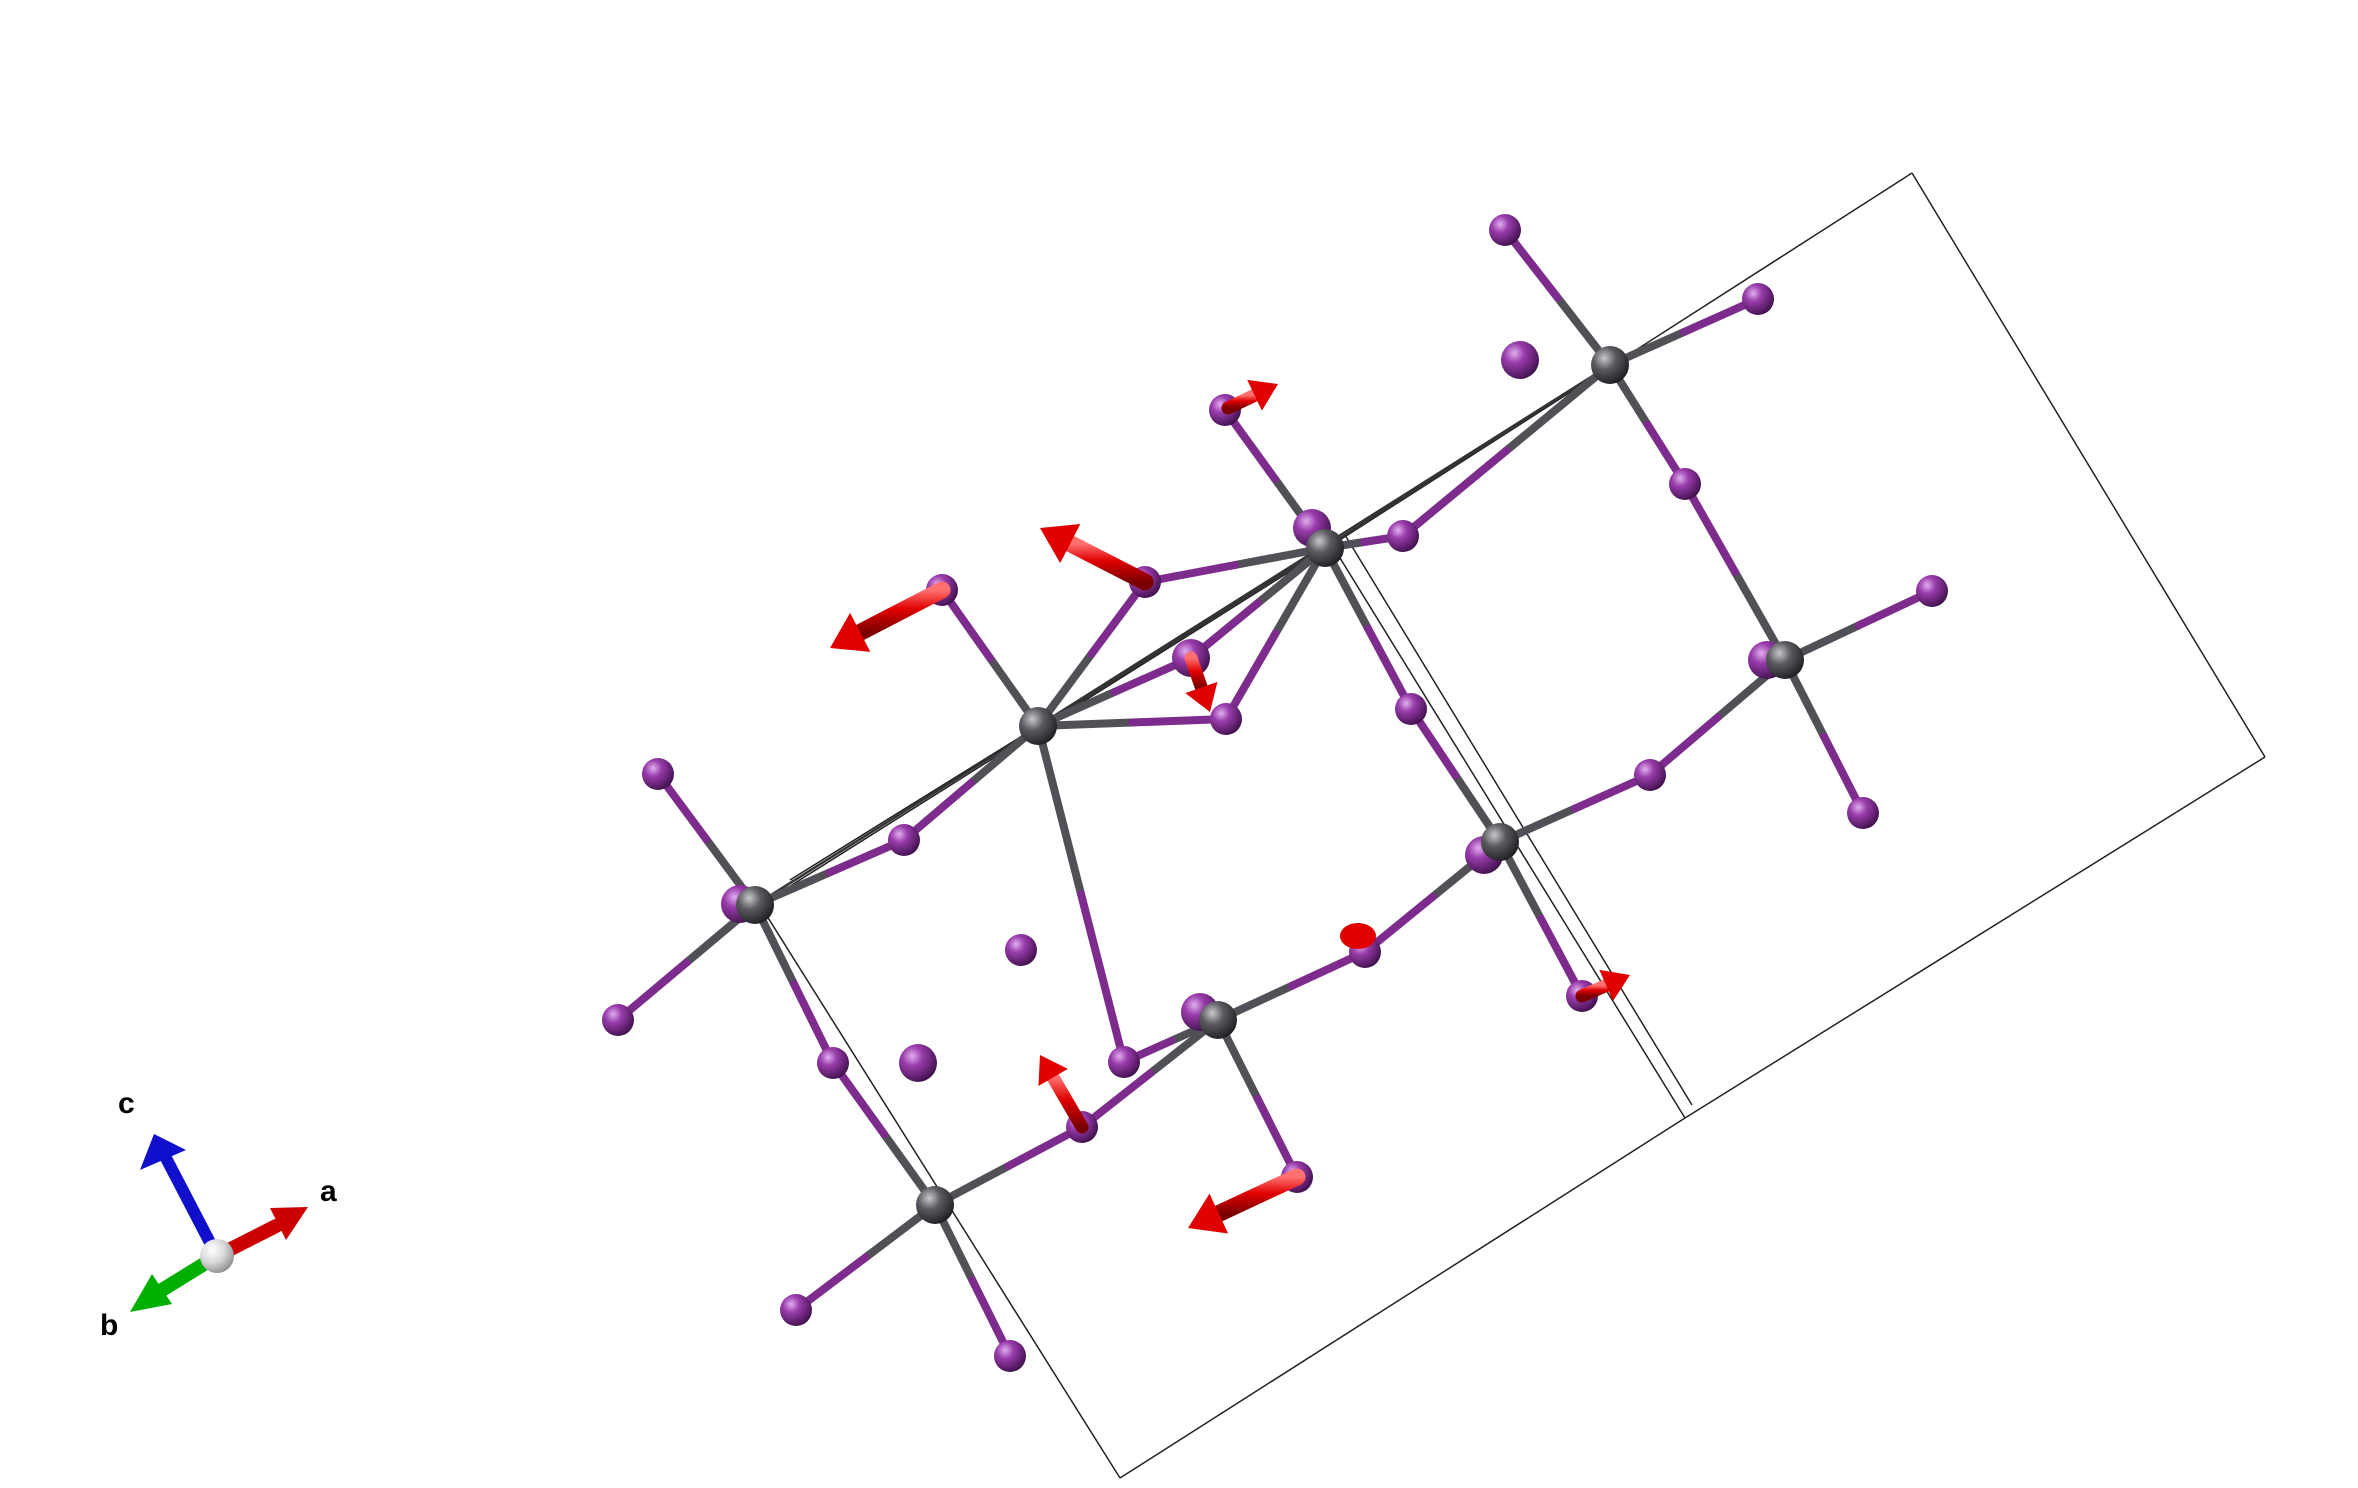  Describe the element at coordinates (1182, 635) in the screenshot. I see `long-contact-lines` at that location.